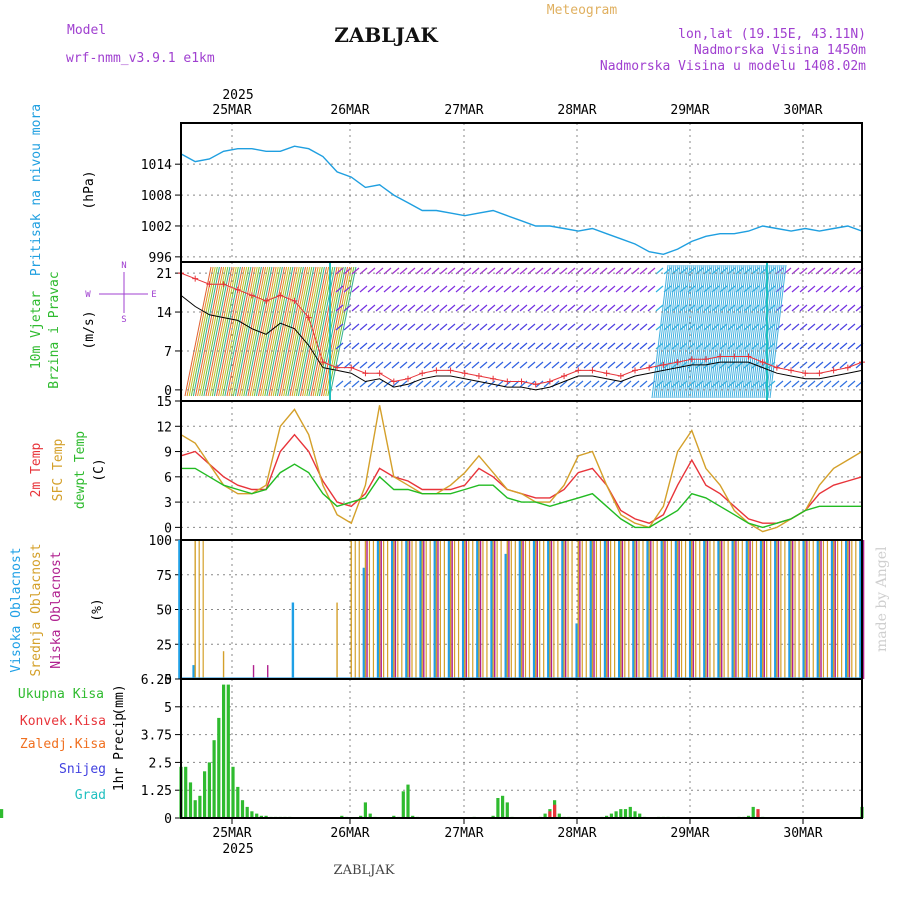 This screenshot has width=900, height=900. Describe the element at coordinates (164, 611) in the screenshot. I see `y-tick-label: 50` at that location.